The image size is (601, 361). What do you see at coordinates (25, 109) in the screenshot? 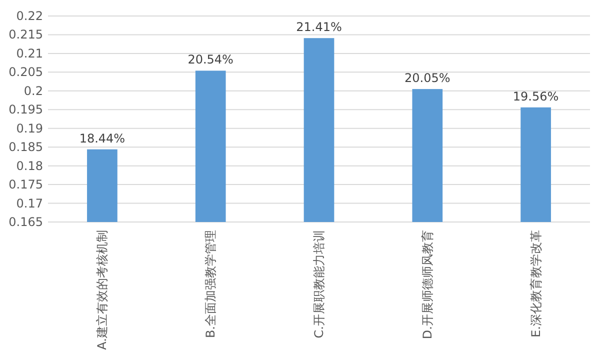
I see `y-tick-label: 0.195` at bounding box center [25, 109].